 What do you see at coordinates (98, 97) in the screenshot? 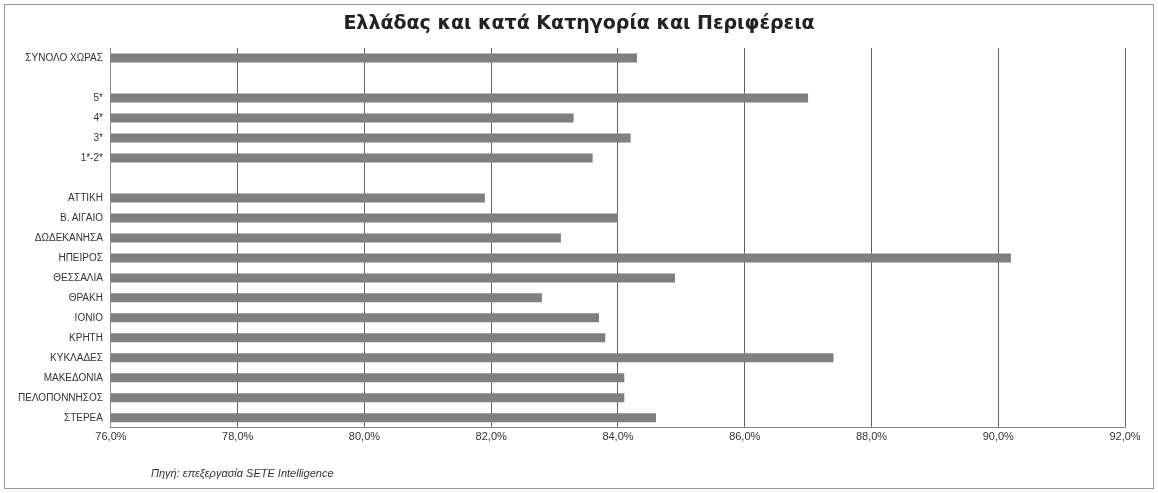
I see `y-tick-label: 5*` at bounding box center [98, 97].